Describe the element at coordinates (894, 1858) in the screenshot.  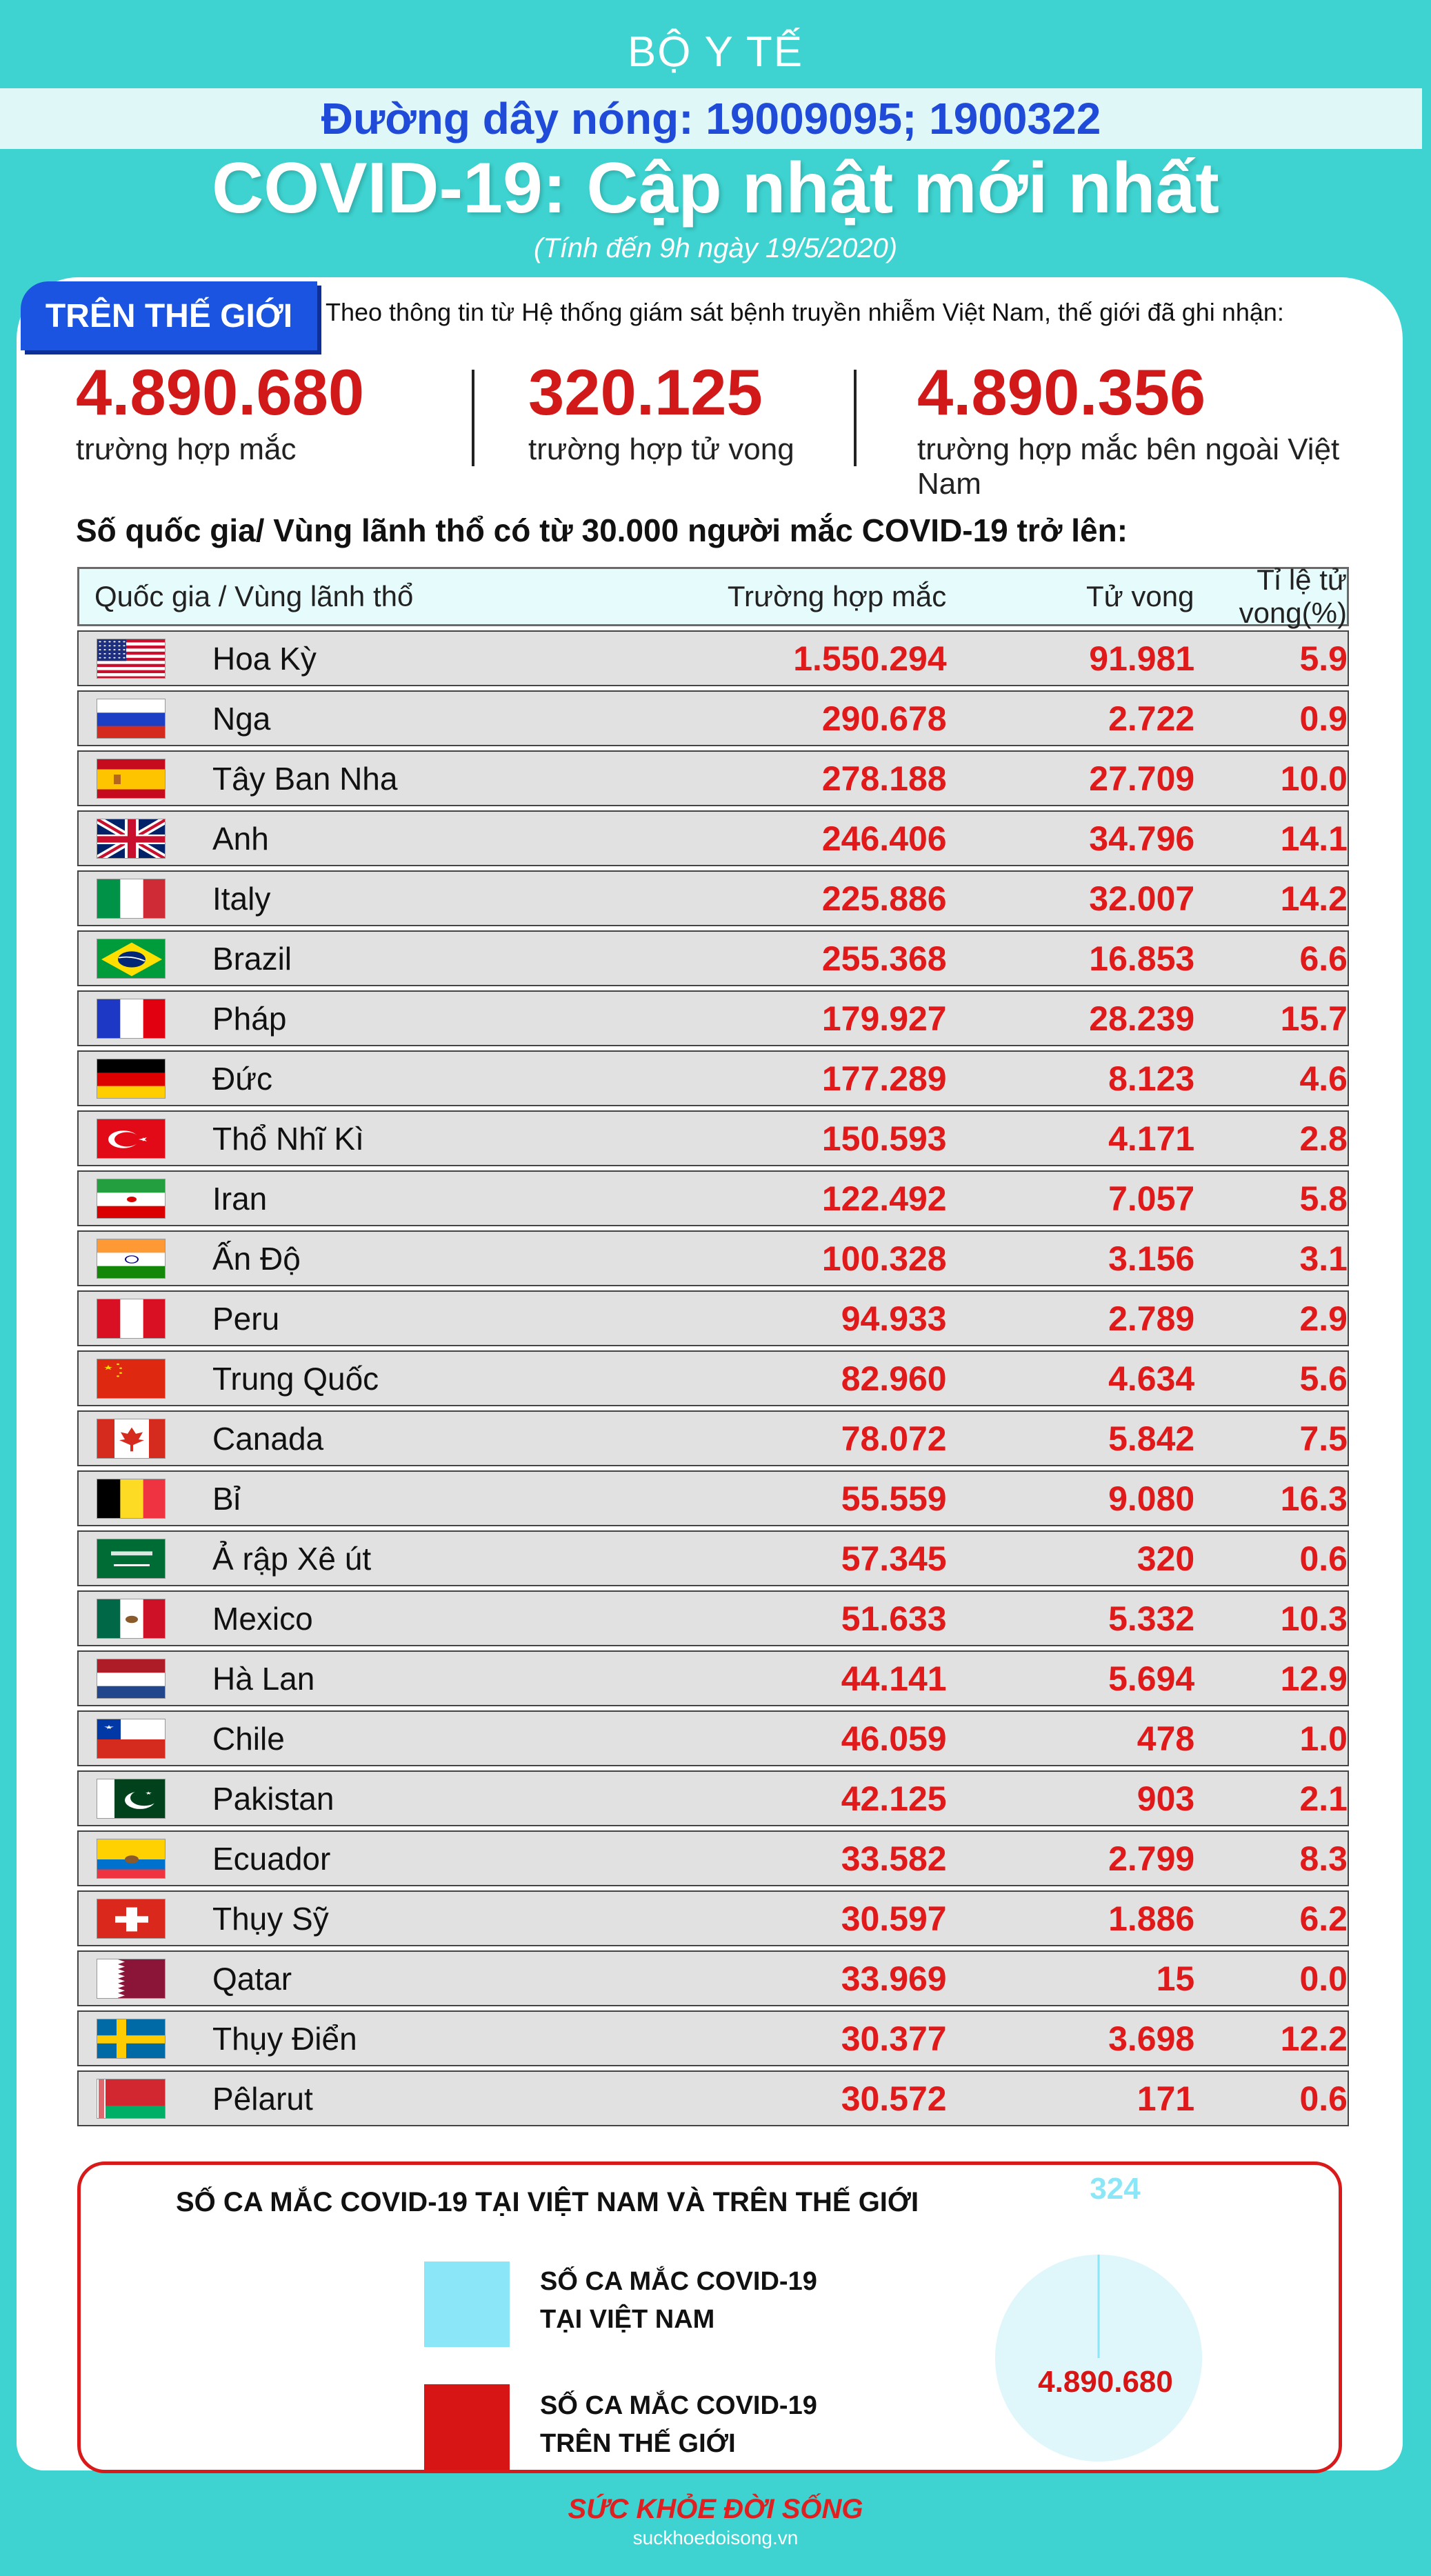
I see `cases-cell: 33.582` at that location.